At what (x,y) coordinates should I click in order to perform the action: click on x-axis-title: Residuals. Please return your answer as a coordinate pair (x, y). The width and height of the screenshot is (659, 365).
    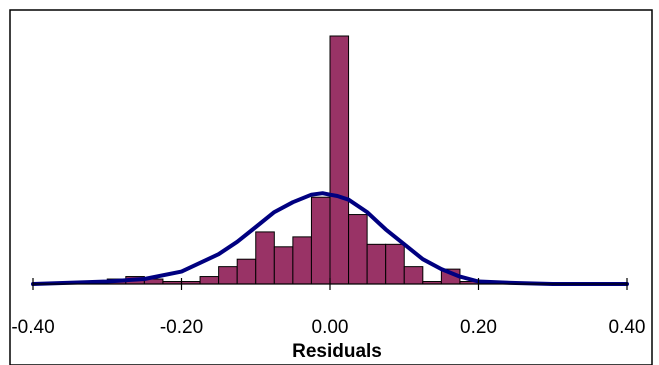
    Looking at the image, I should click on (337, 351).